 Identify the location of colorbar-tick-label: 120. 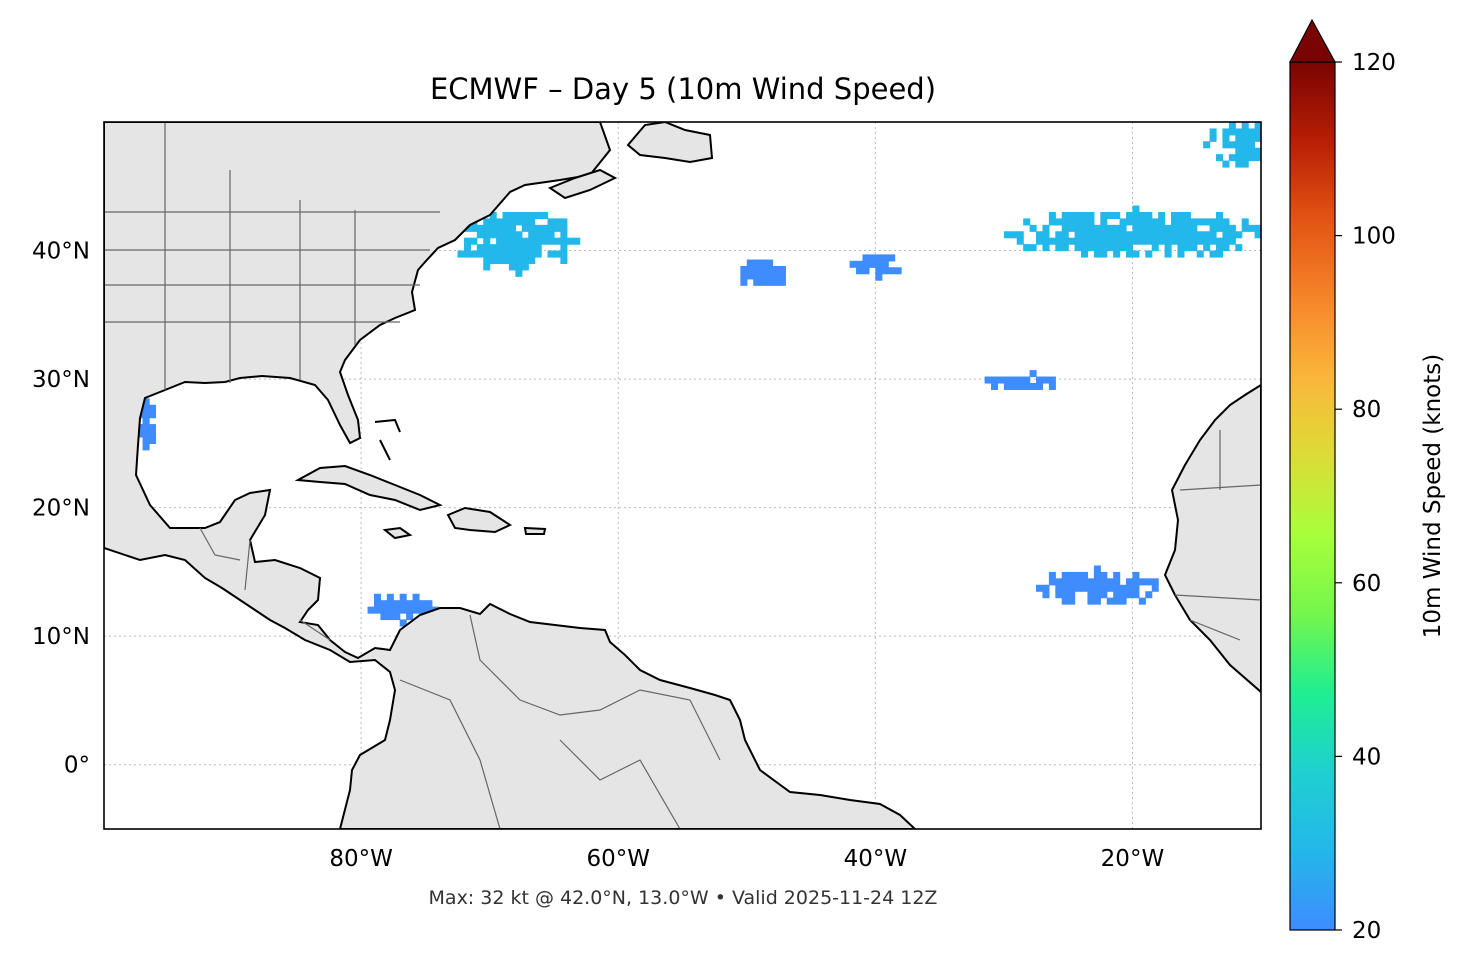
(1374, 63).